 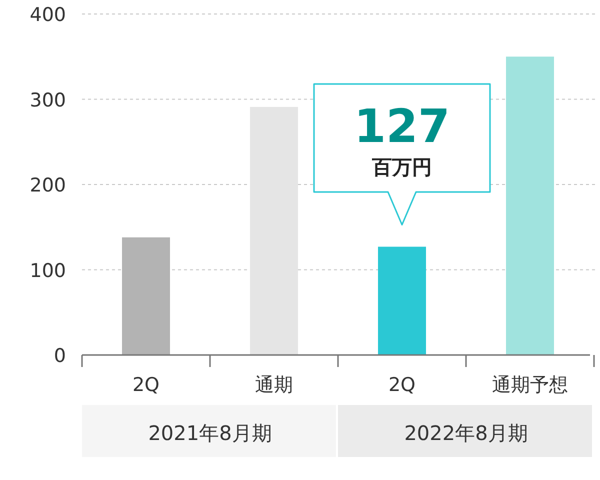 What do you see at coordinates (48, 15) in the screenshot?
I see `y-tick-label: 400` at bounding box center [48, 15].